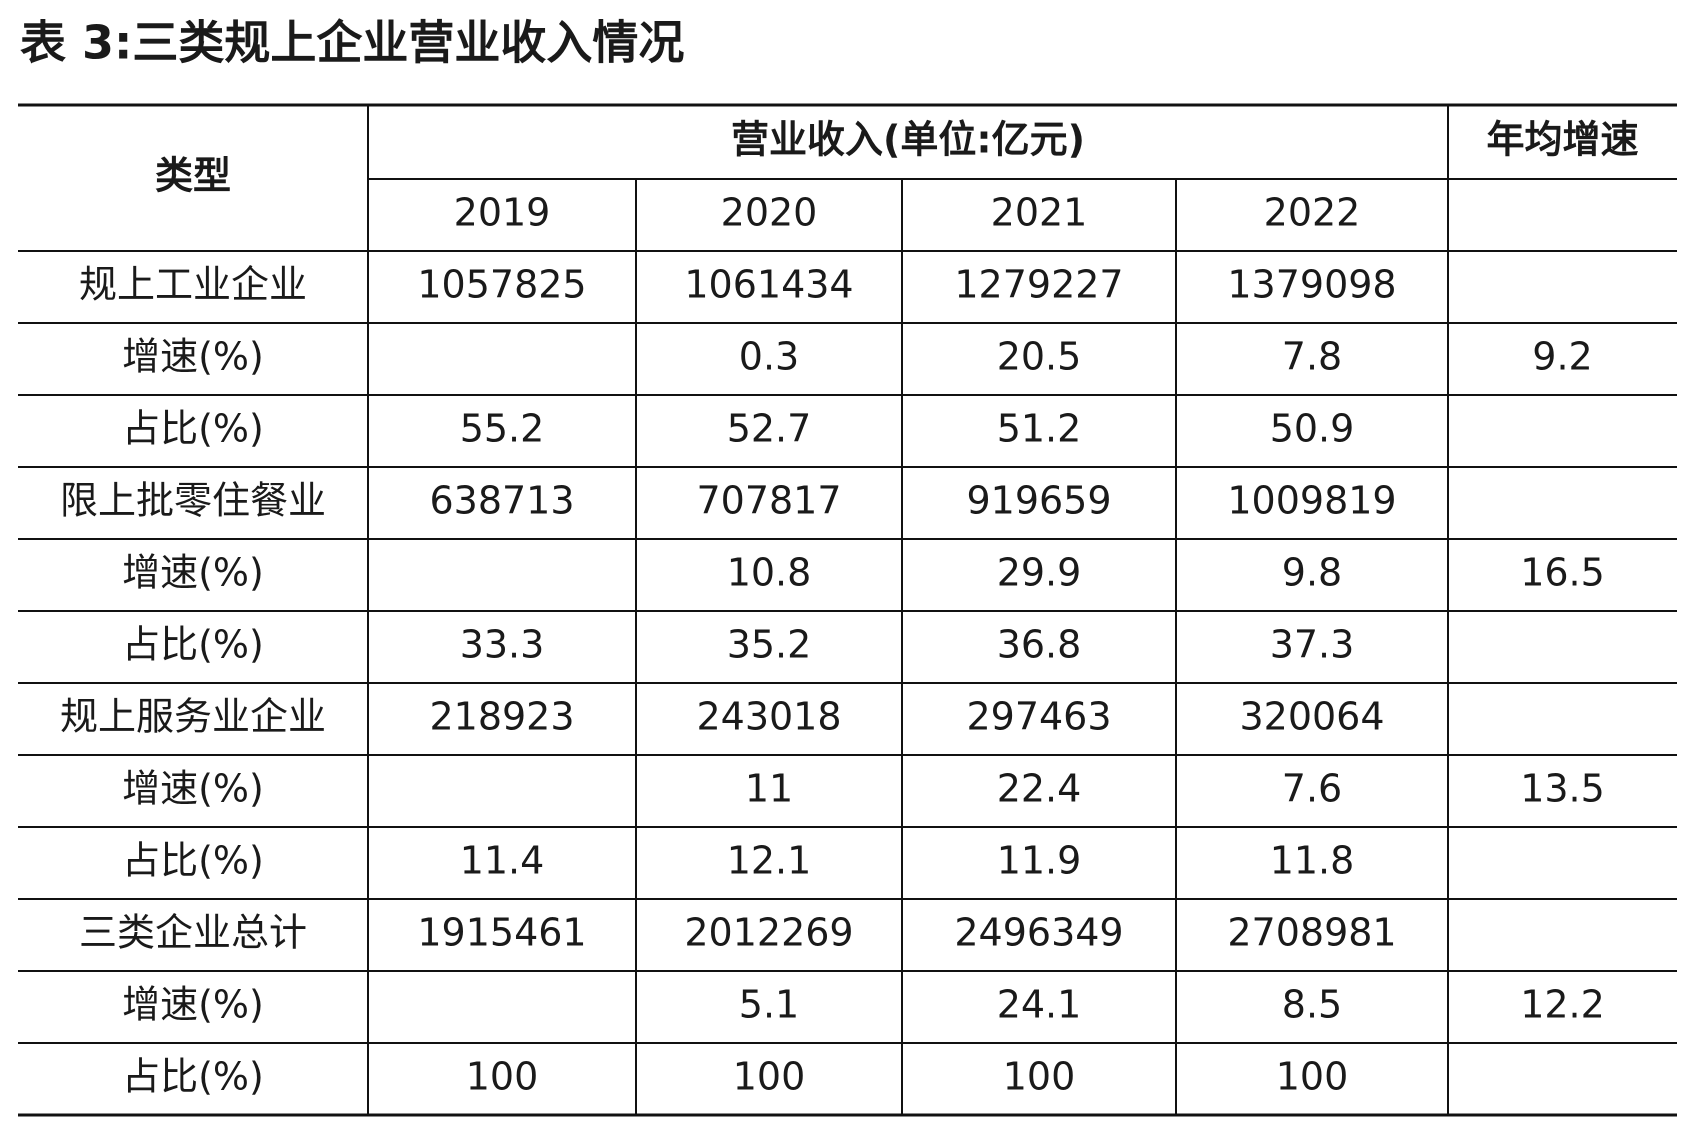  Describe the element at coordinates (769, 357) in the screenshot. I see `cell-value: 0.3` at that location.